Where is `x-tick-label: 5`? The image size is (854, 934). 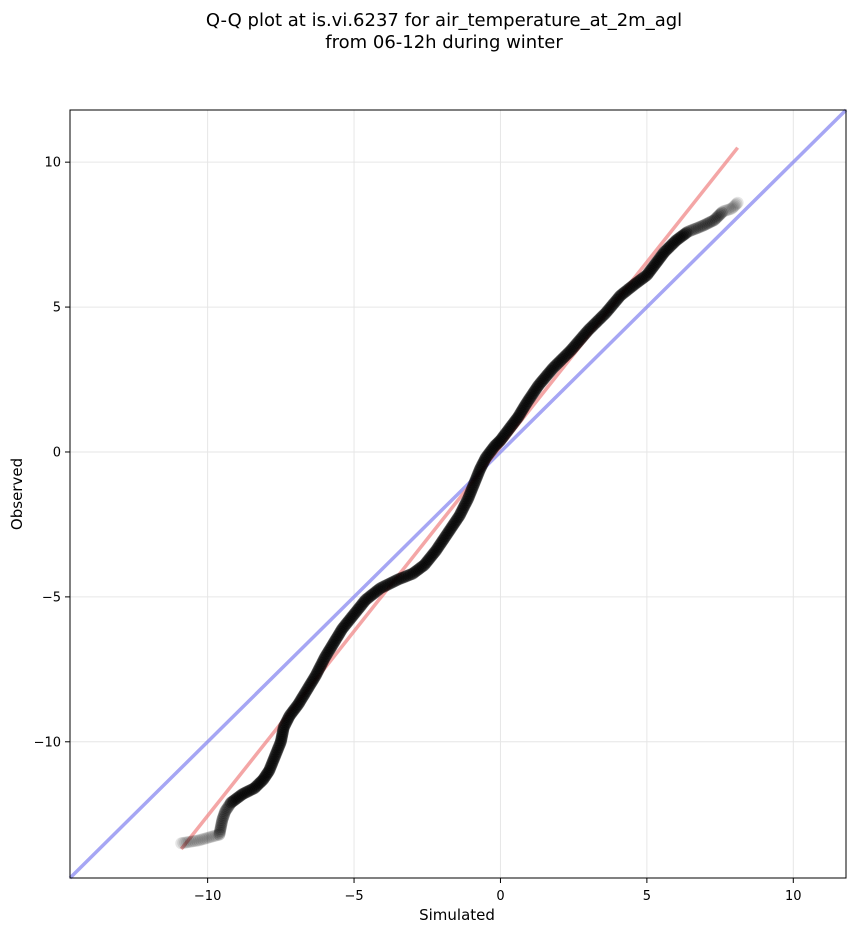
x-tick-label: 5 is located at coordinates (647, 896).